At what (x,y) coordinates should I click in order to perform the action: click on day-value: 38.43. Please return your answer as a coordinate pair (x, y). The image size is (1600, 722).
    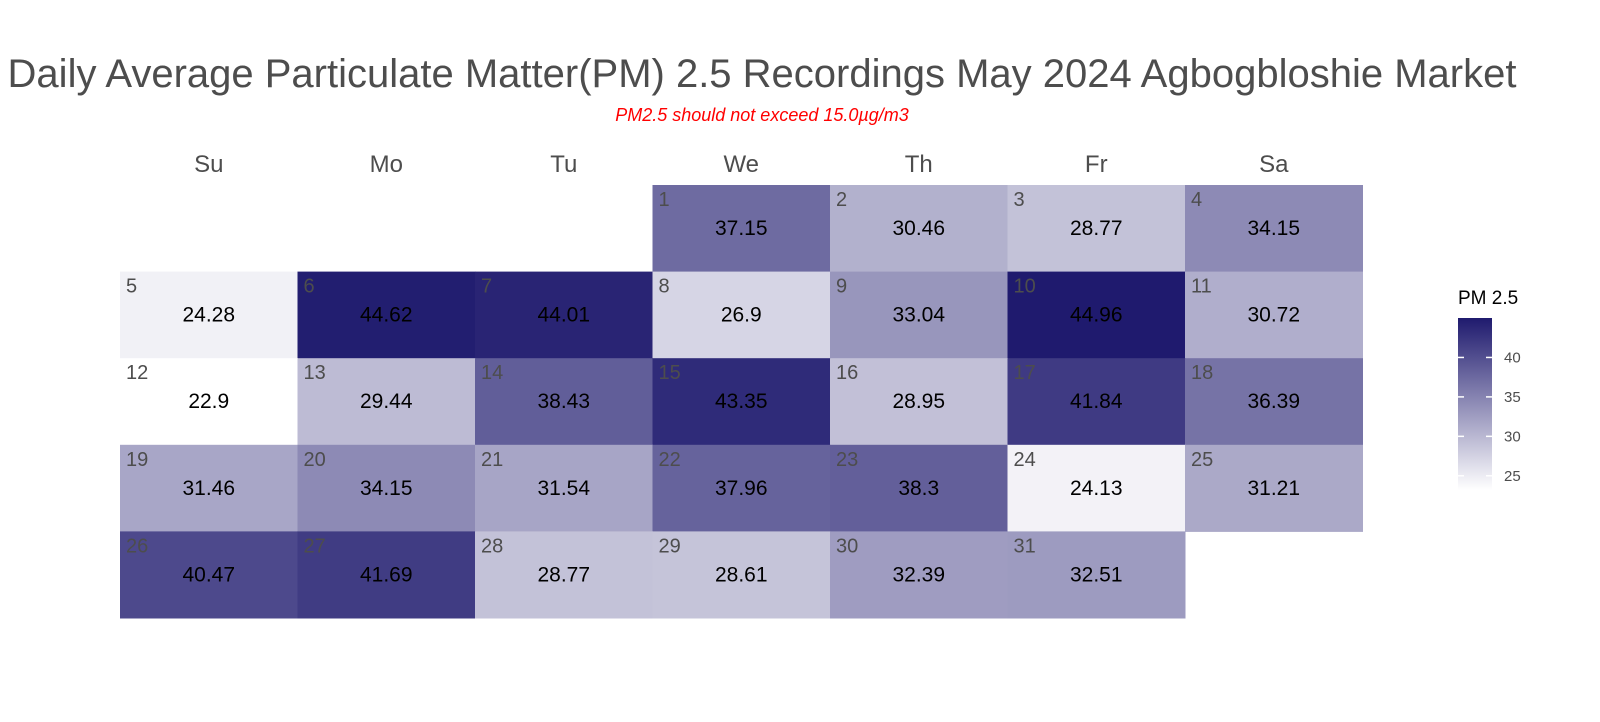
    Looking at the image, I should click on (563, 401).